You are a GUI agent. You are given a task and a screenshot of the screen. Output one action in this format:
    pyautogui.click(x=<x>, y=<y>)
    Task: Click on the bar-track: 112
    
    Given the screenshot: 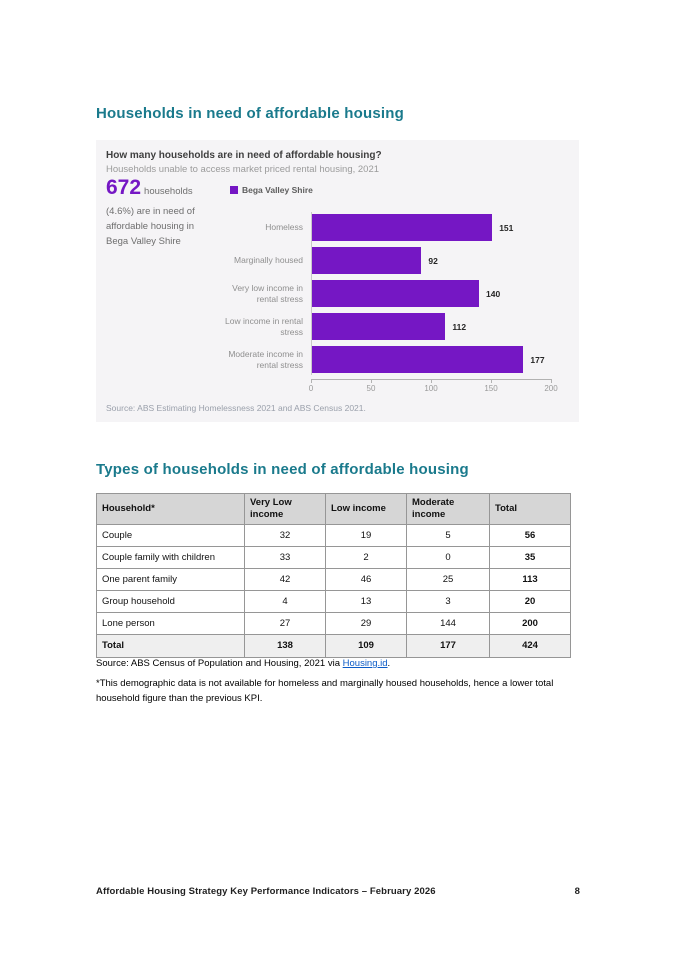 What is the action you would take?
    pyautogui.click(x=439, y=326)
    